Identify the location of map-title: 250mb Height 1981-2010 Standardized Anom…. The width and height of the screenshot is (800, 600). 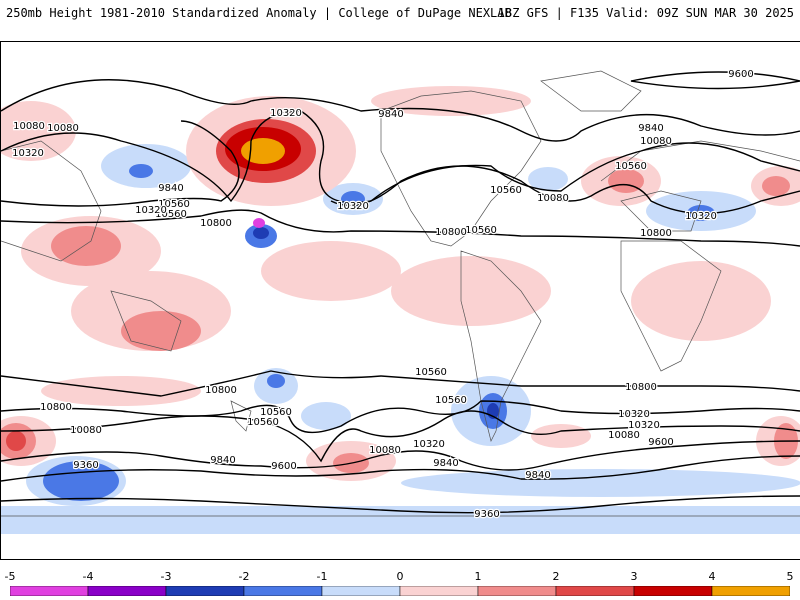
(259, 13).